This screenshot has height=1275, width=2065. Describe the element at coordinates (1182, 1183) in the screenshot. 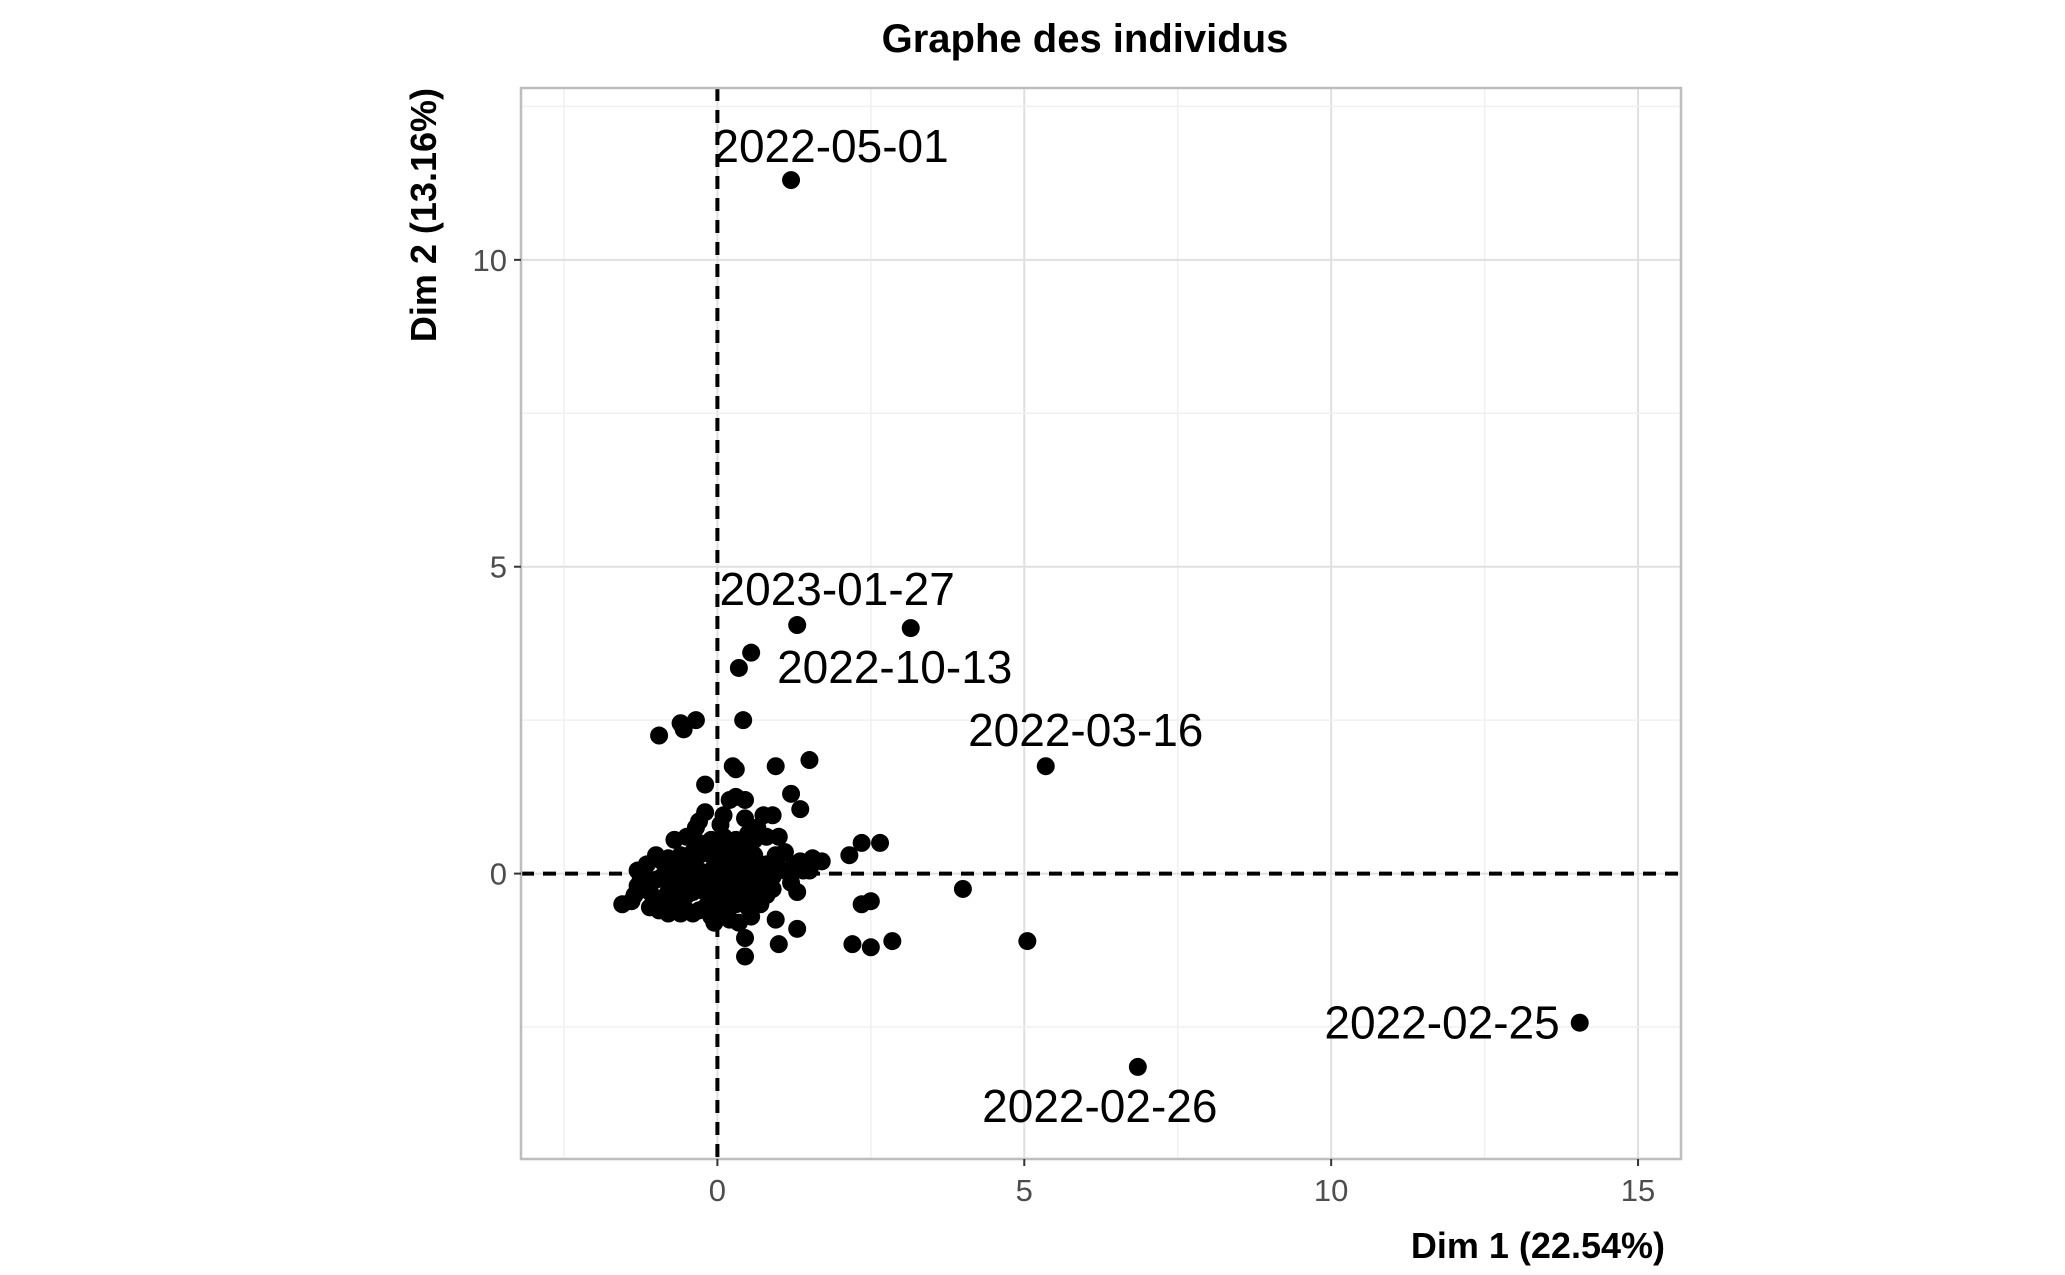

I see `x-axis-ticks: 0 5 10 15` at that location.